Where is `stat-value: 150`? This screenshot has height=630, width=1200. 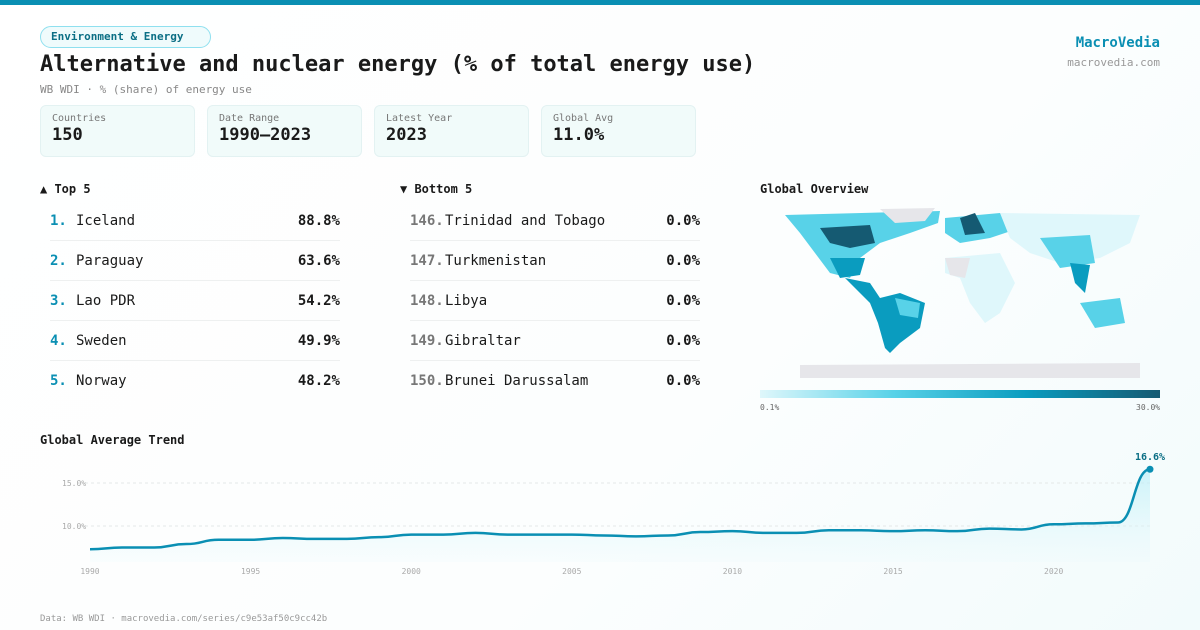 stat-value: 150 is located at coordinates (67, 135).